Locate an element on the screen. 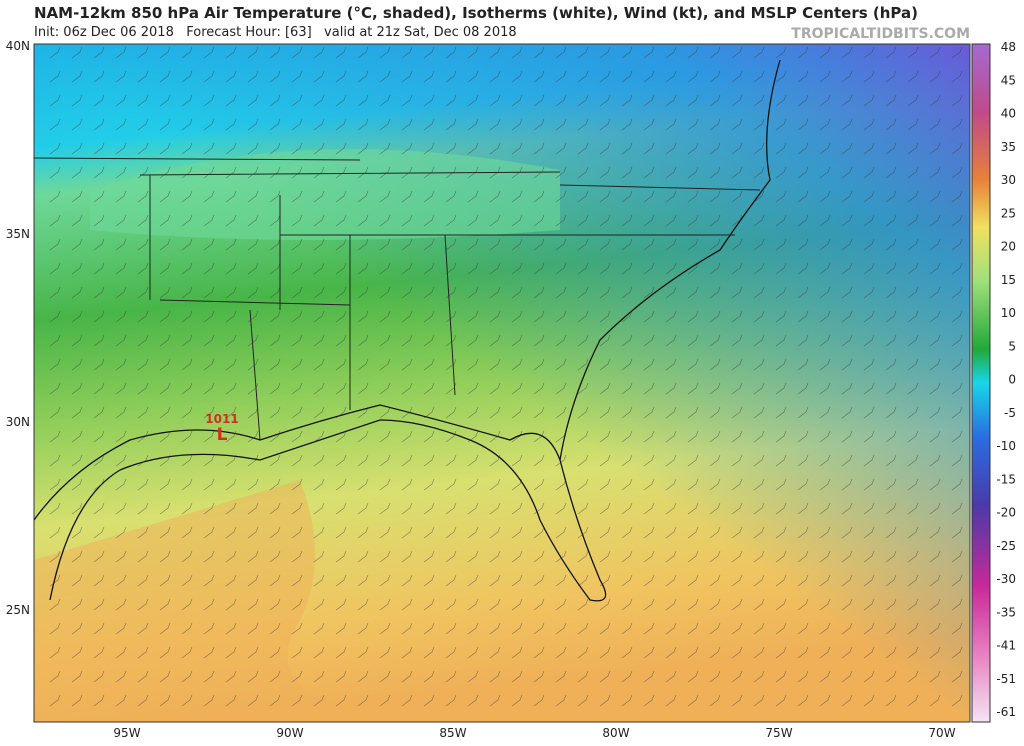  colorbar-label: 15 is located at coordinates (1008, 280).